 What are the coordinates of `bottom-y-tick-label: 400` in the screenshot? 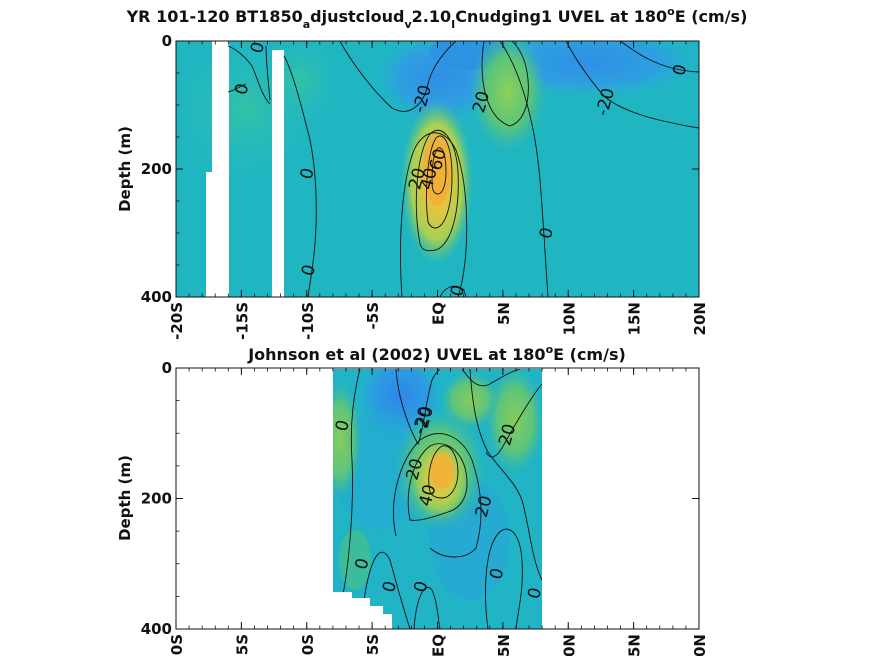 It's located at (156, 629).